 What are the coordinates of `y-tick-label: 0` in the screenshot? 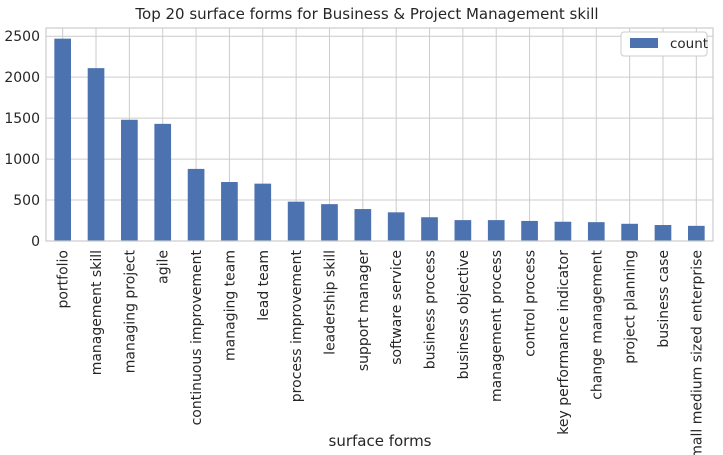 It's located at (35, 242).